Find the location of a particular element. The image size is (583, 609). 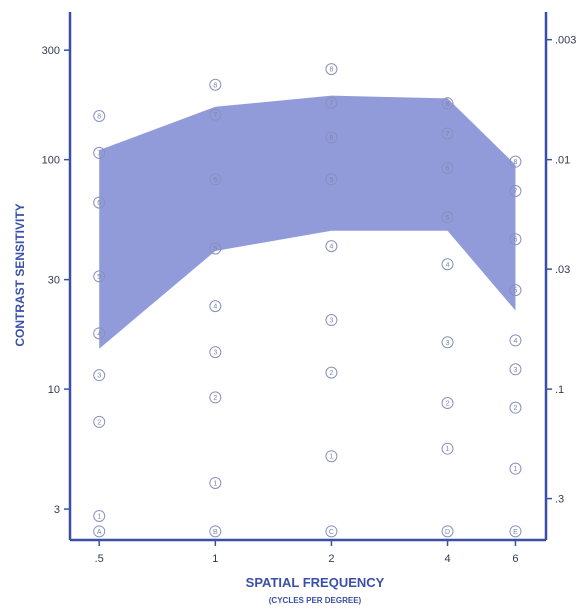

data-point: D is located at coordinates (447, 531).